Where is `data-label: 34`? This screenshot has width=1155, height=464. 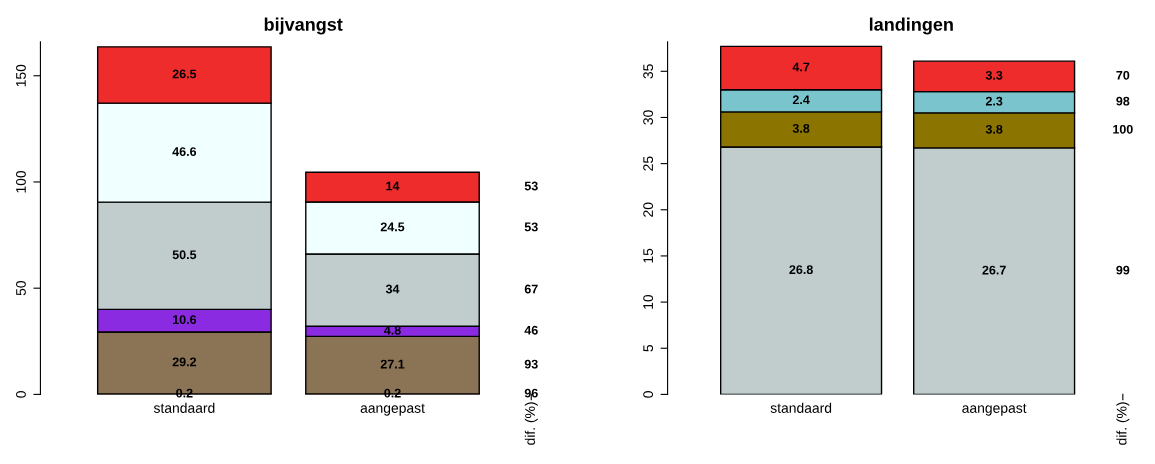
data-label: 34 is located at coordinates (392, 289).